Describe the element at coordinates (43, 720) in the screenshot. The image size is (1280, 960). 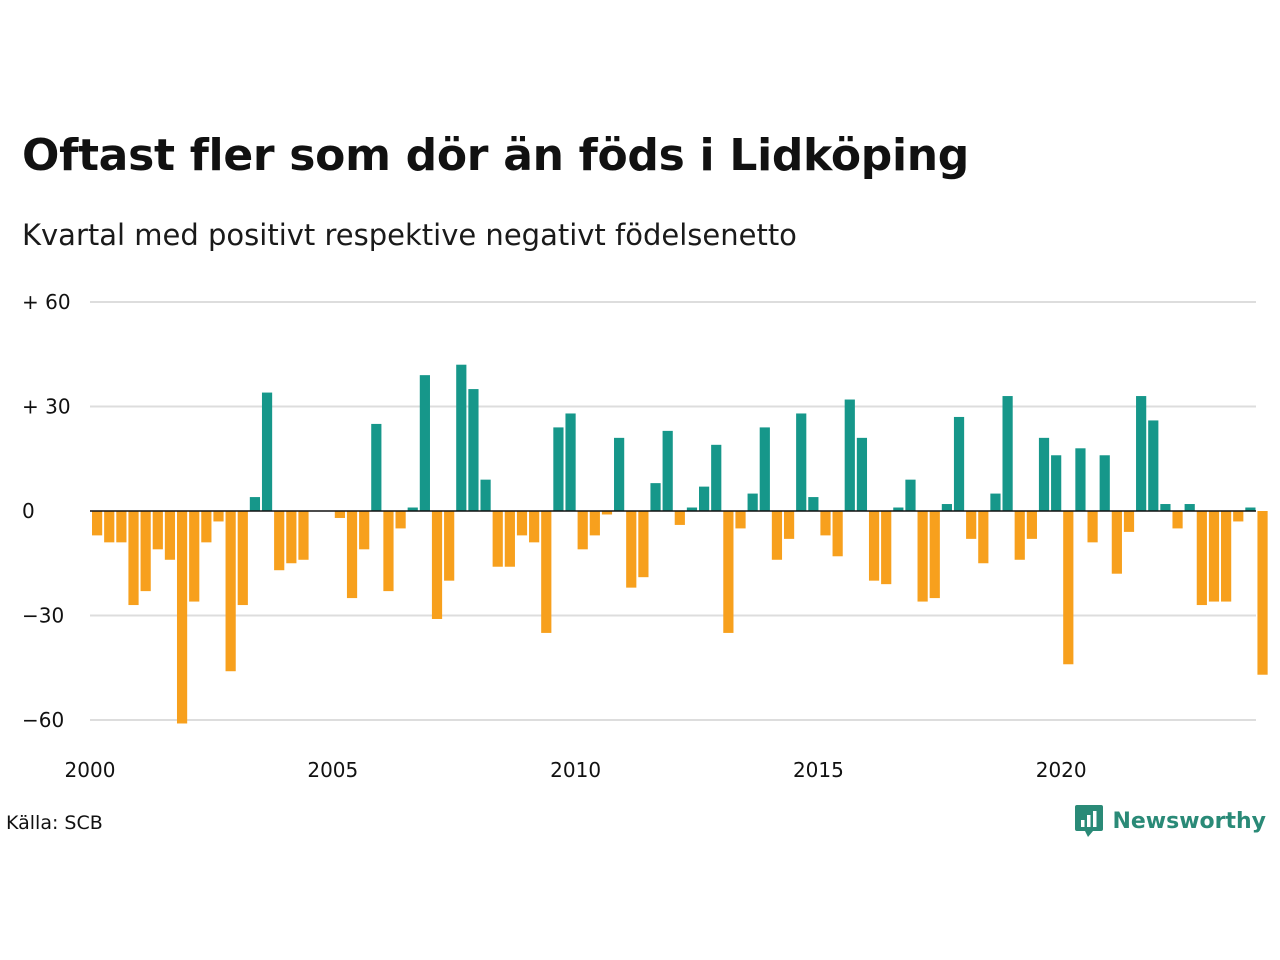
I see `y-tick-label: −60` at that location.